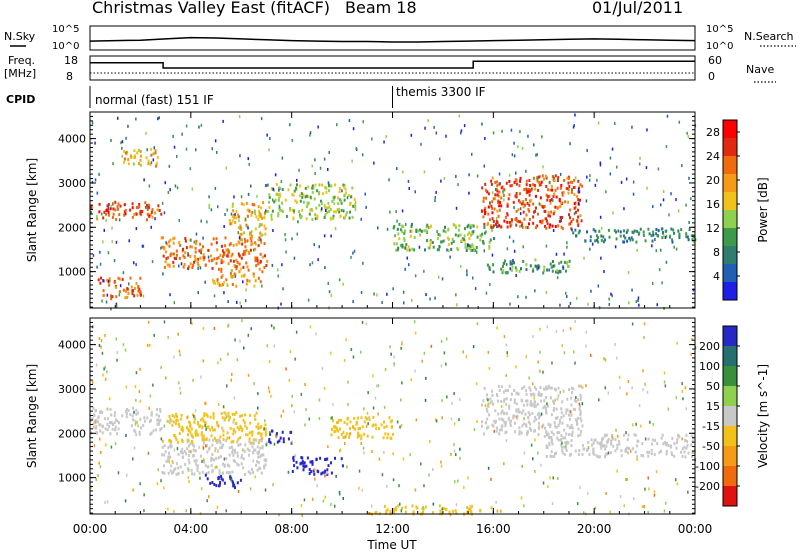  I want to click on colorbar-tick-label: -200, so click(707, 486).